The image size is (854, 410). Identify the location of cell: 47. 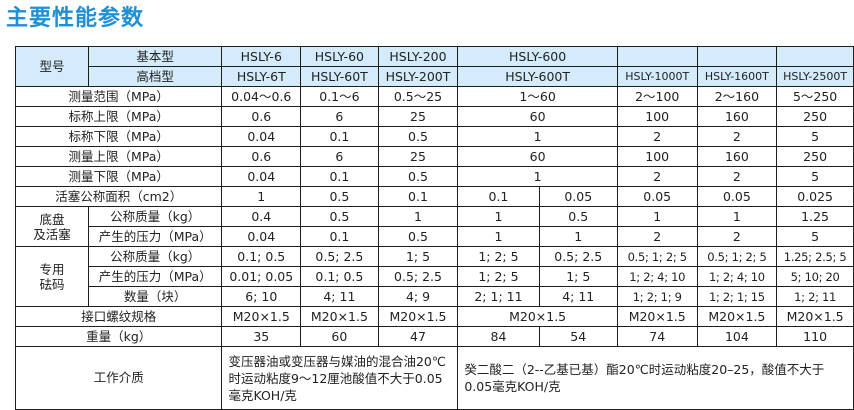
(418, 336).